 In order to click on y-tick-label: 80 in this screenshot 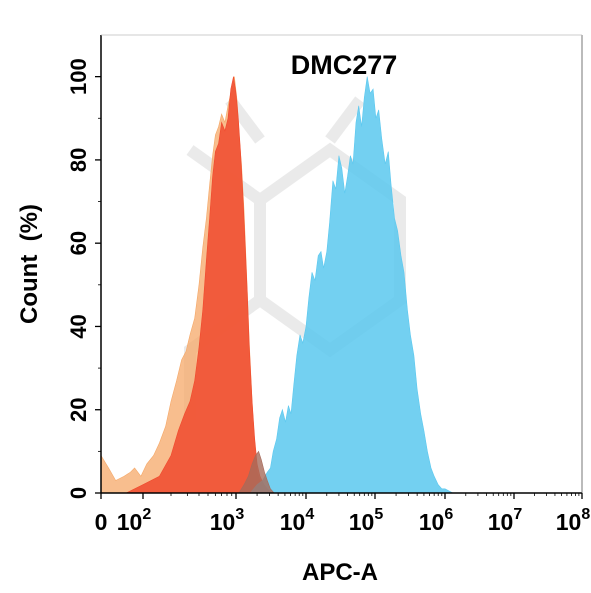, I will do `click(78, 160)`.